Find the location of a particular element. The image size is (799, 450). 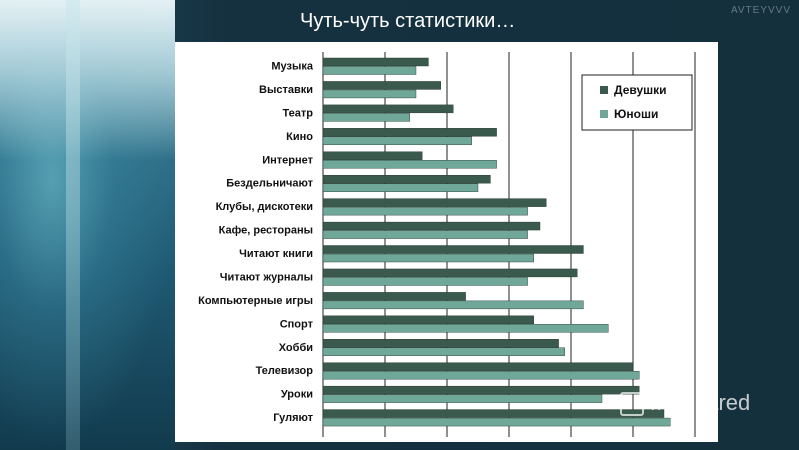

category-label: Читают книги is located at coordinates (276, 254).